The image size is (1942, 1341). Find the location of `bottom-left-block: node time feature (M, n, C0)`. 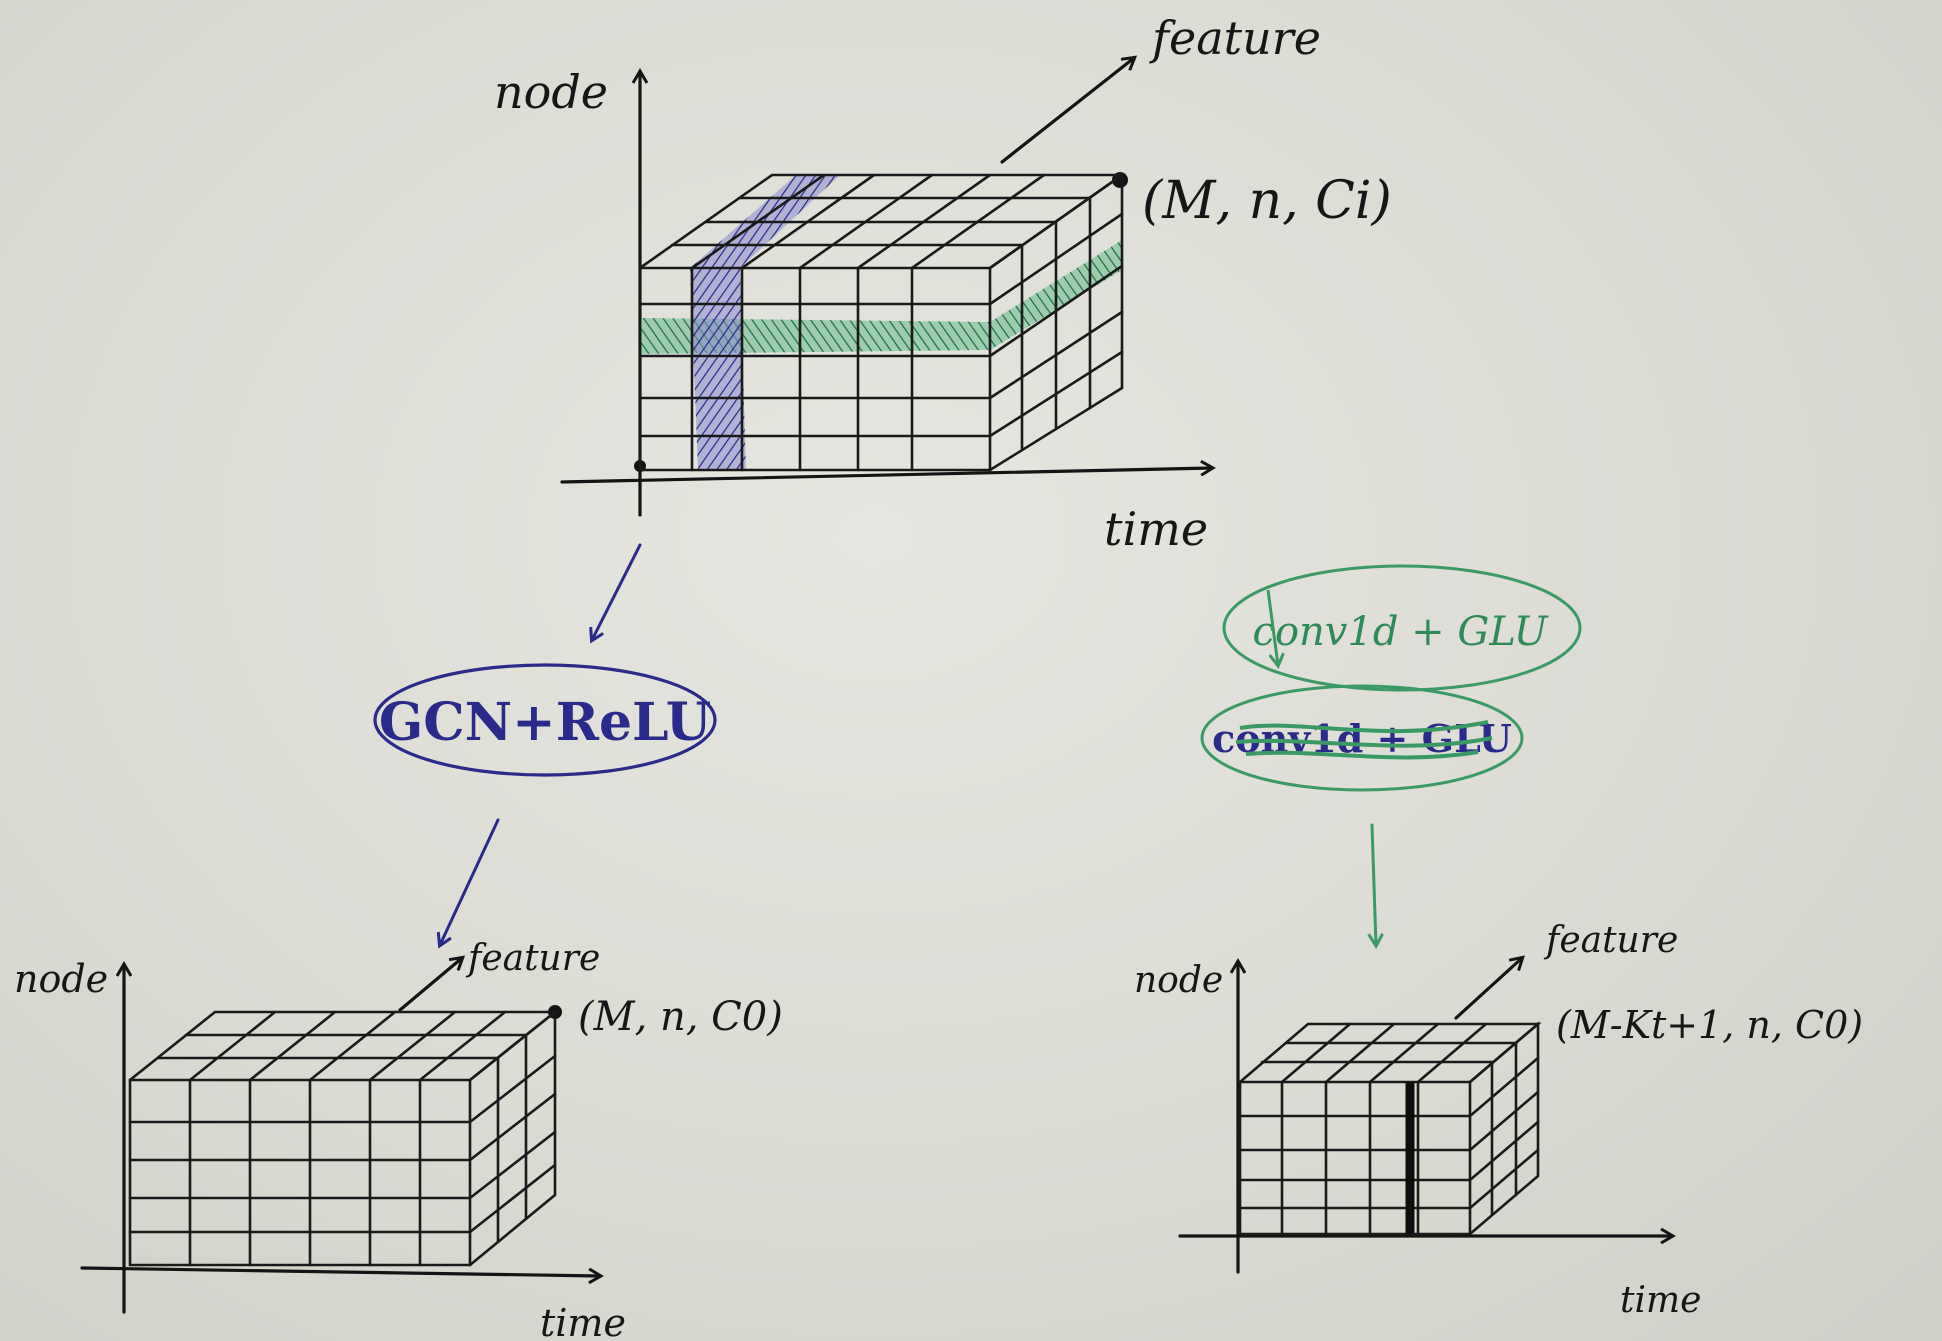

bottom-left-block: node time feature (M, n, C0) is located at coordinates (398, 1139).